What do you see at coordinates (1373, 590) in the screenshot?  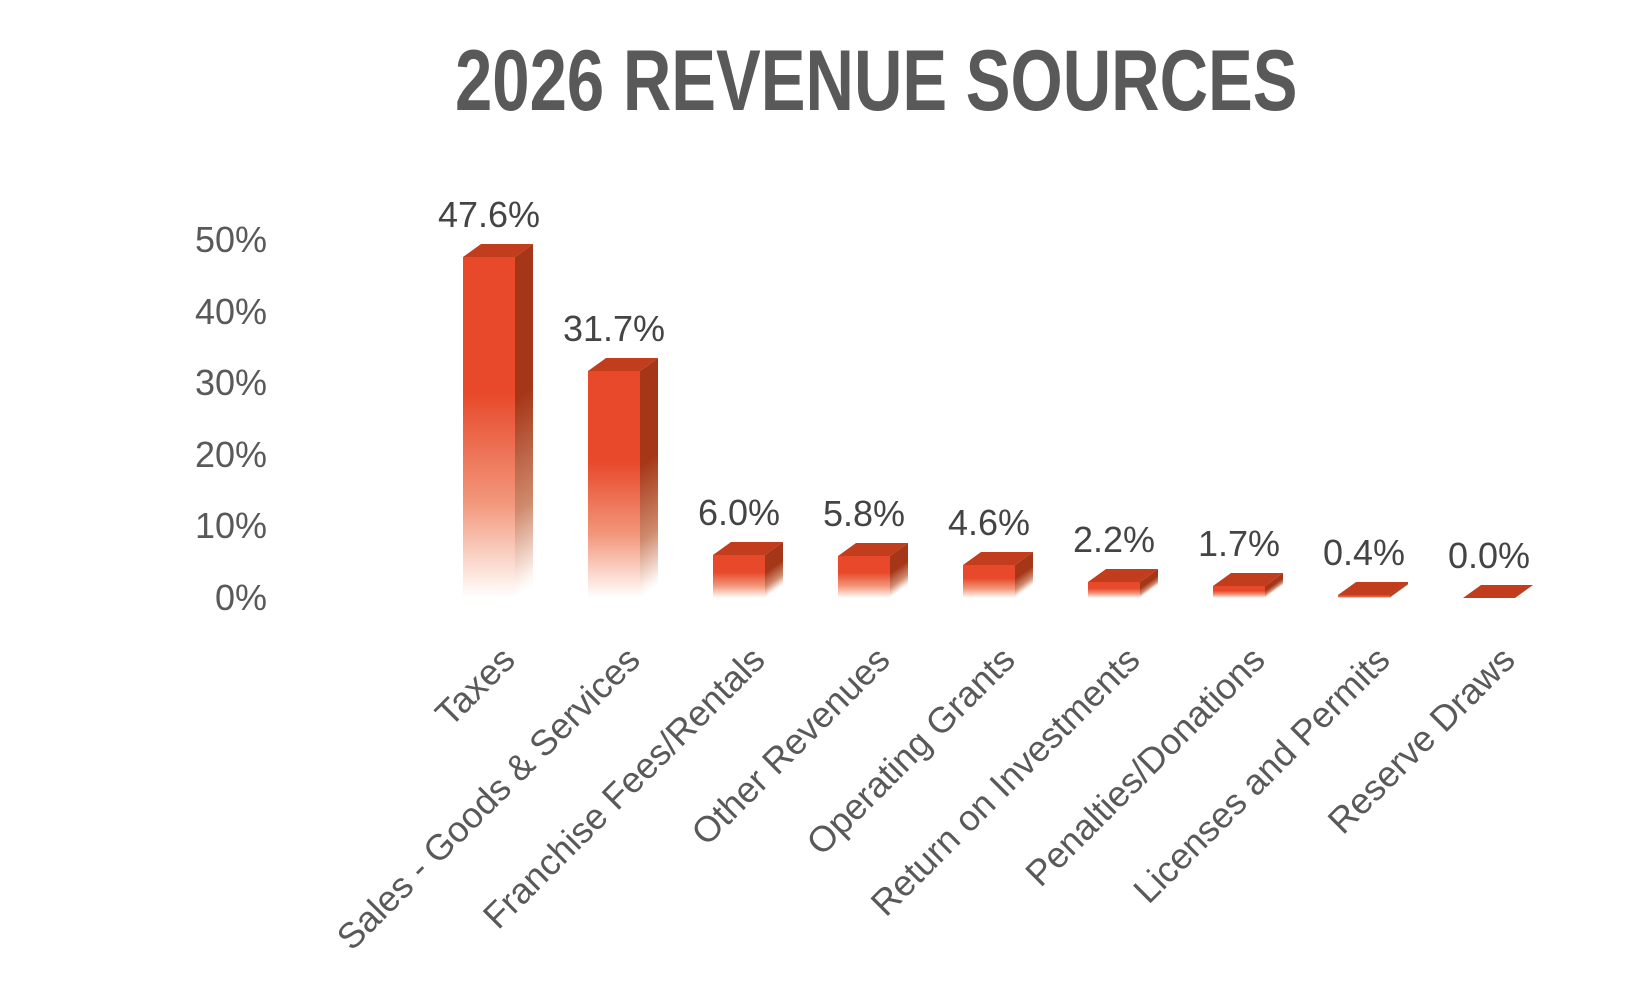 I see `bar-licenses-and-permits` at bounding box center [1373, 590].